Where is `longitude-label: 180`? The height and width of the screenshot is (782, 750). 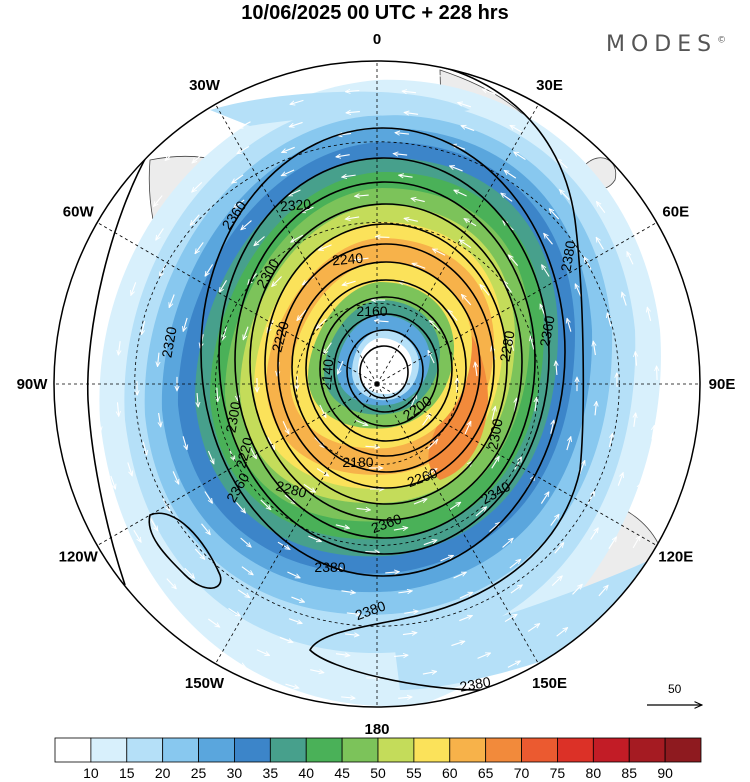
longitude-label: 180 is located at coordinates (376, 729).